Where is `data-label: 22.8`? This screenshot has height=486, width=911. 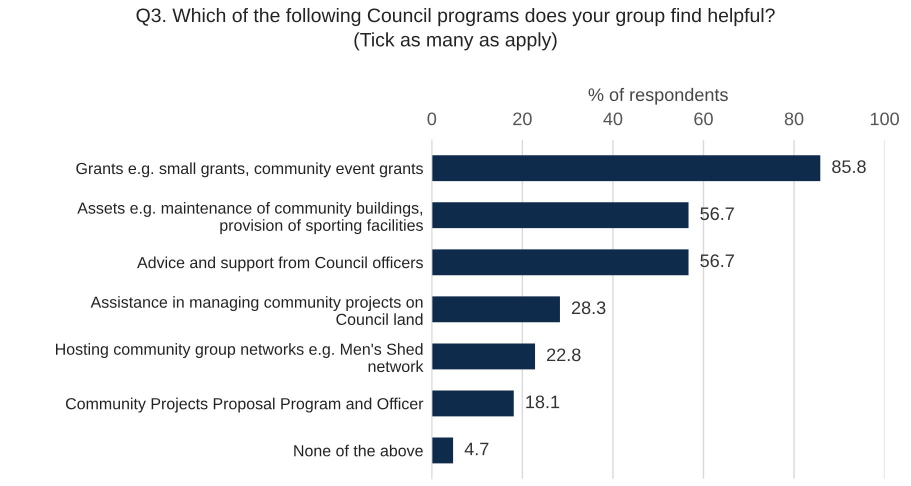 data-label: 22.8 is located at coordinates (564, 355).